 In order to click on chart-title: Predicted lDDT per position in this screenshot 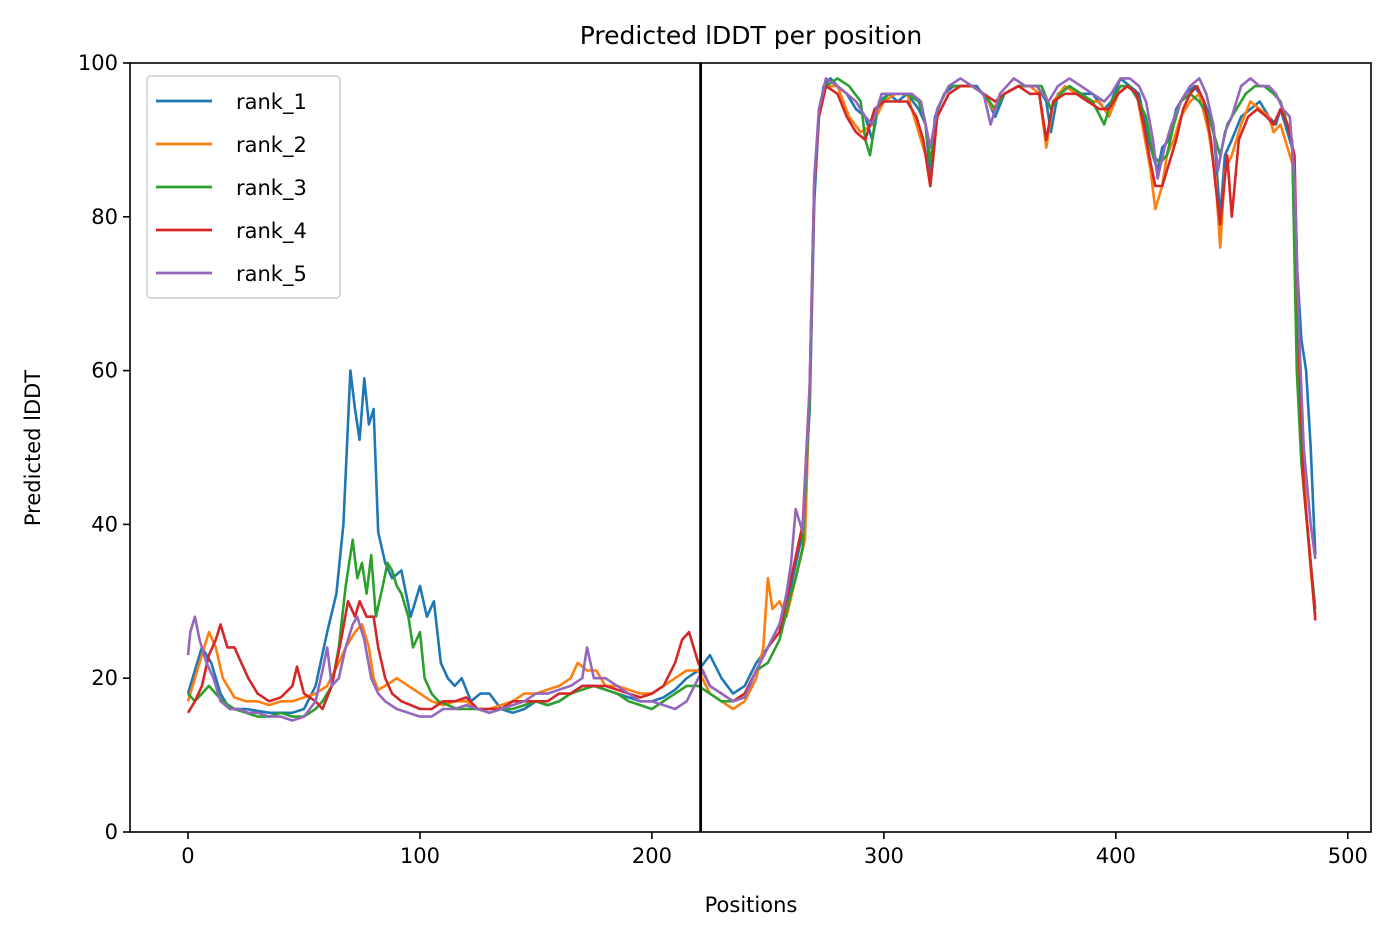, I will do `click(751, 35)`.